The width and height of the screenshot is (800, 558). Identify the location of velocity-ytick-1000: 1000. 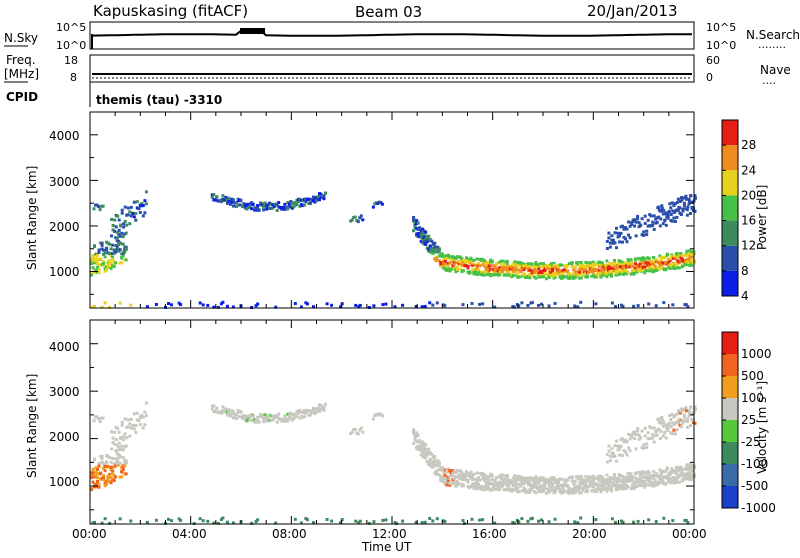
(64, 482).